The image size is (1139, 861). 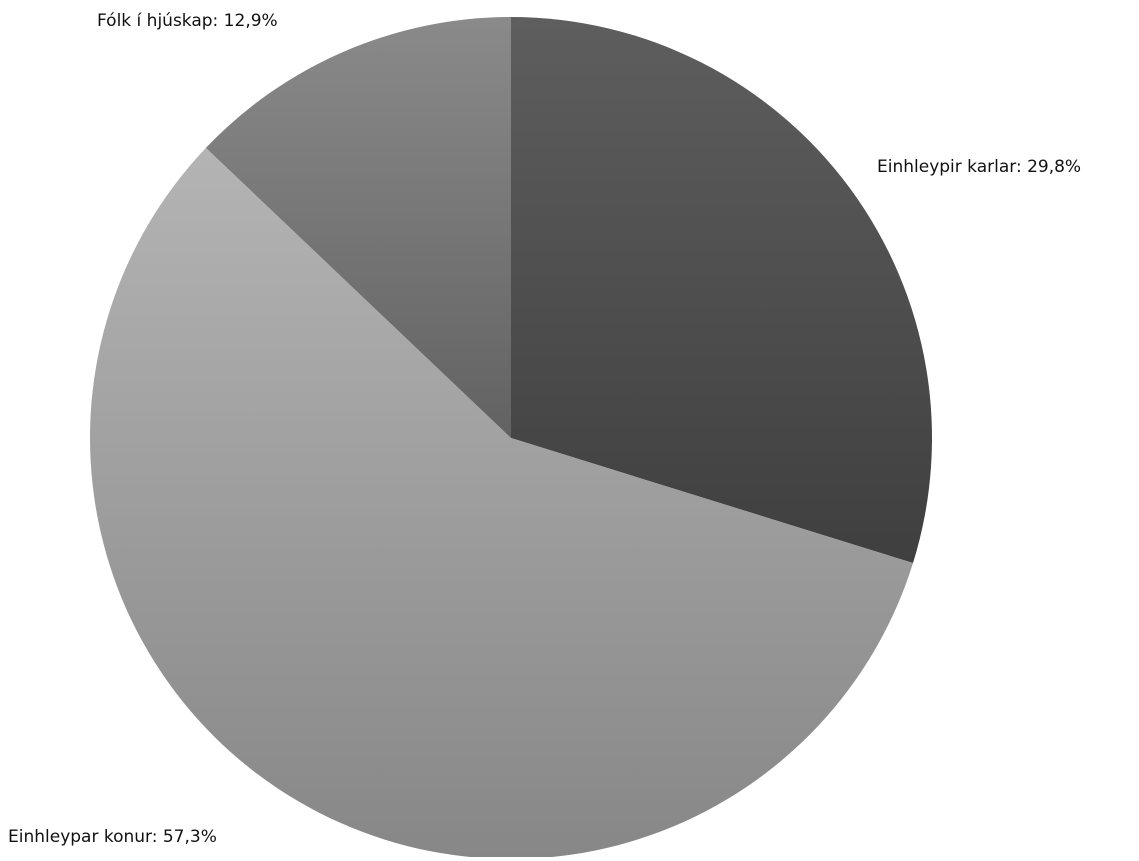 What do you see at coordinates (112, 837) in the screenshot?
I see `pie-data-label-2: Einhleypar konur: 57,3%` at bounding box center [112, 837].